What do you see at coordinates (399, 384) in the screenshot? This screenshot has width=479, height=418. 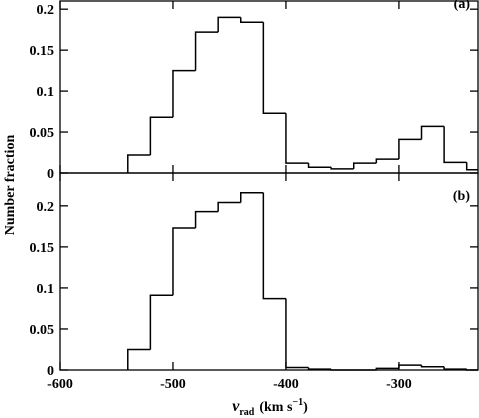 I see `x-tick-label: -300` at bounding box center [399, 384].